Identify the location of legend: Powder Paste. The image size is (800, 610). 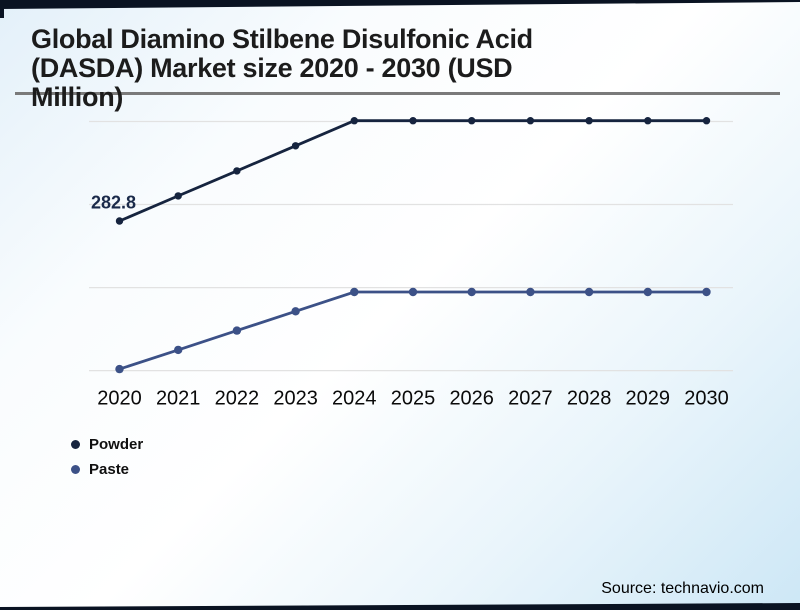
(107, 461).